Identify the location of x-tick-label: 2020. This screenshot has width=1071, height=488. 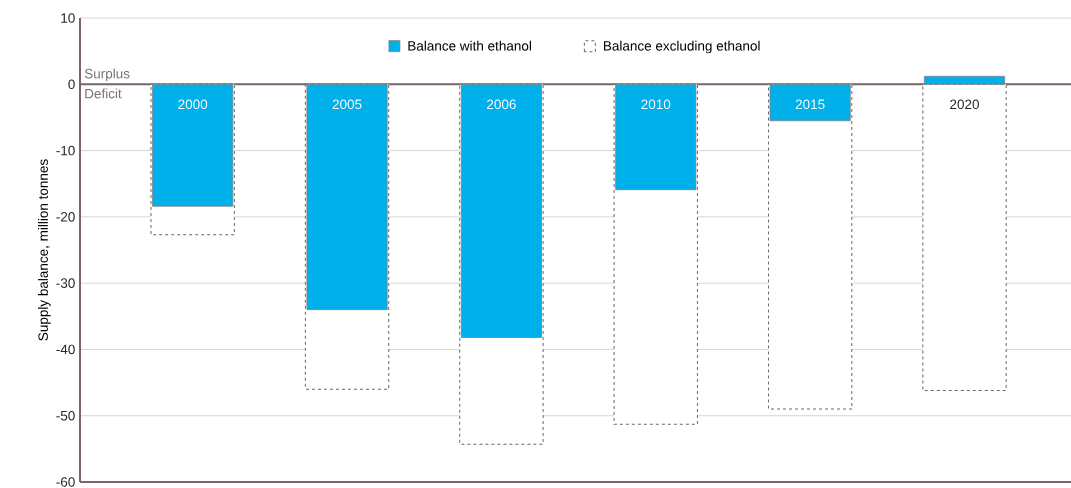
(964, 104).